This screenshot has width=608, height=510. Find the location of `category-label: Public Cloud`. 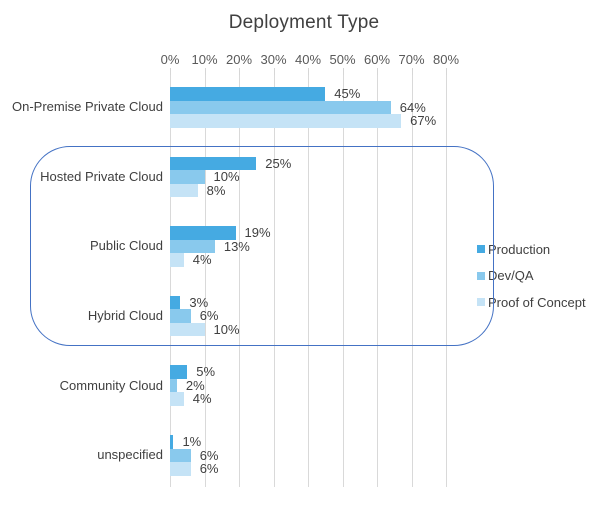

category-label: Public Cloud is located at coordinates (126, 246).